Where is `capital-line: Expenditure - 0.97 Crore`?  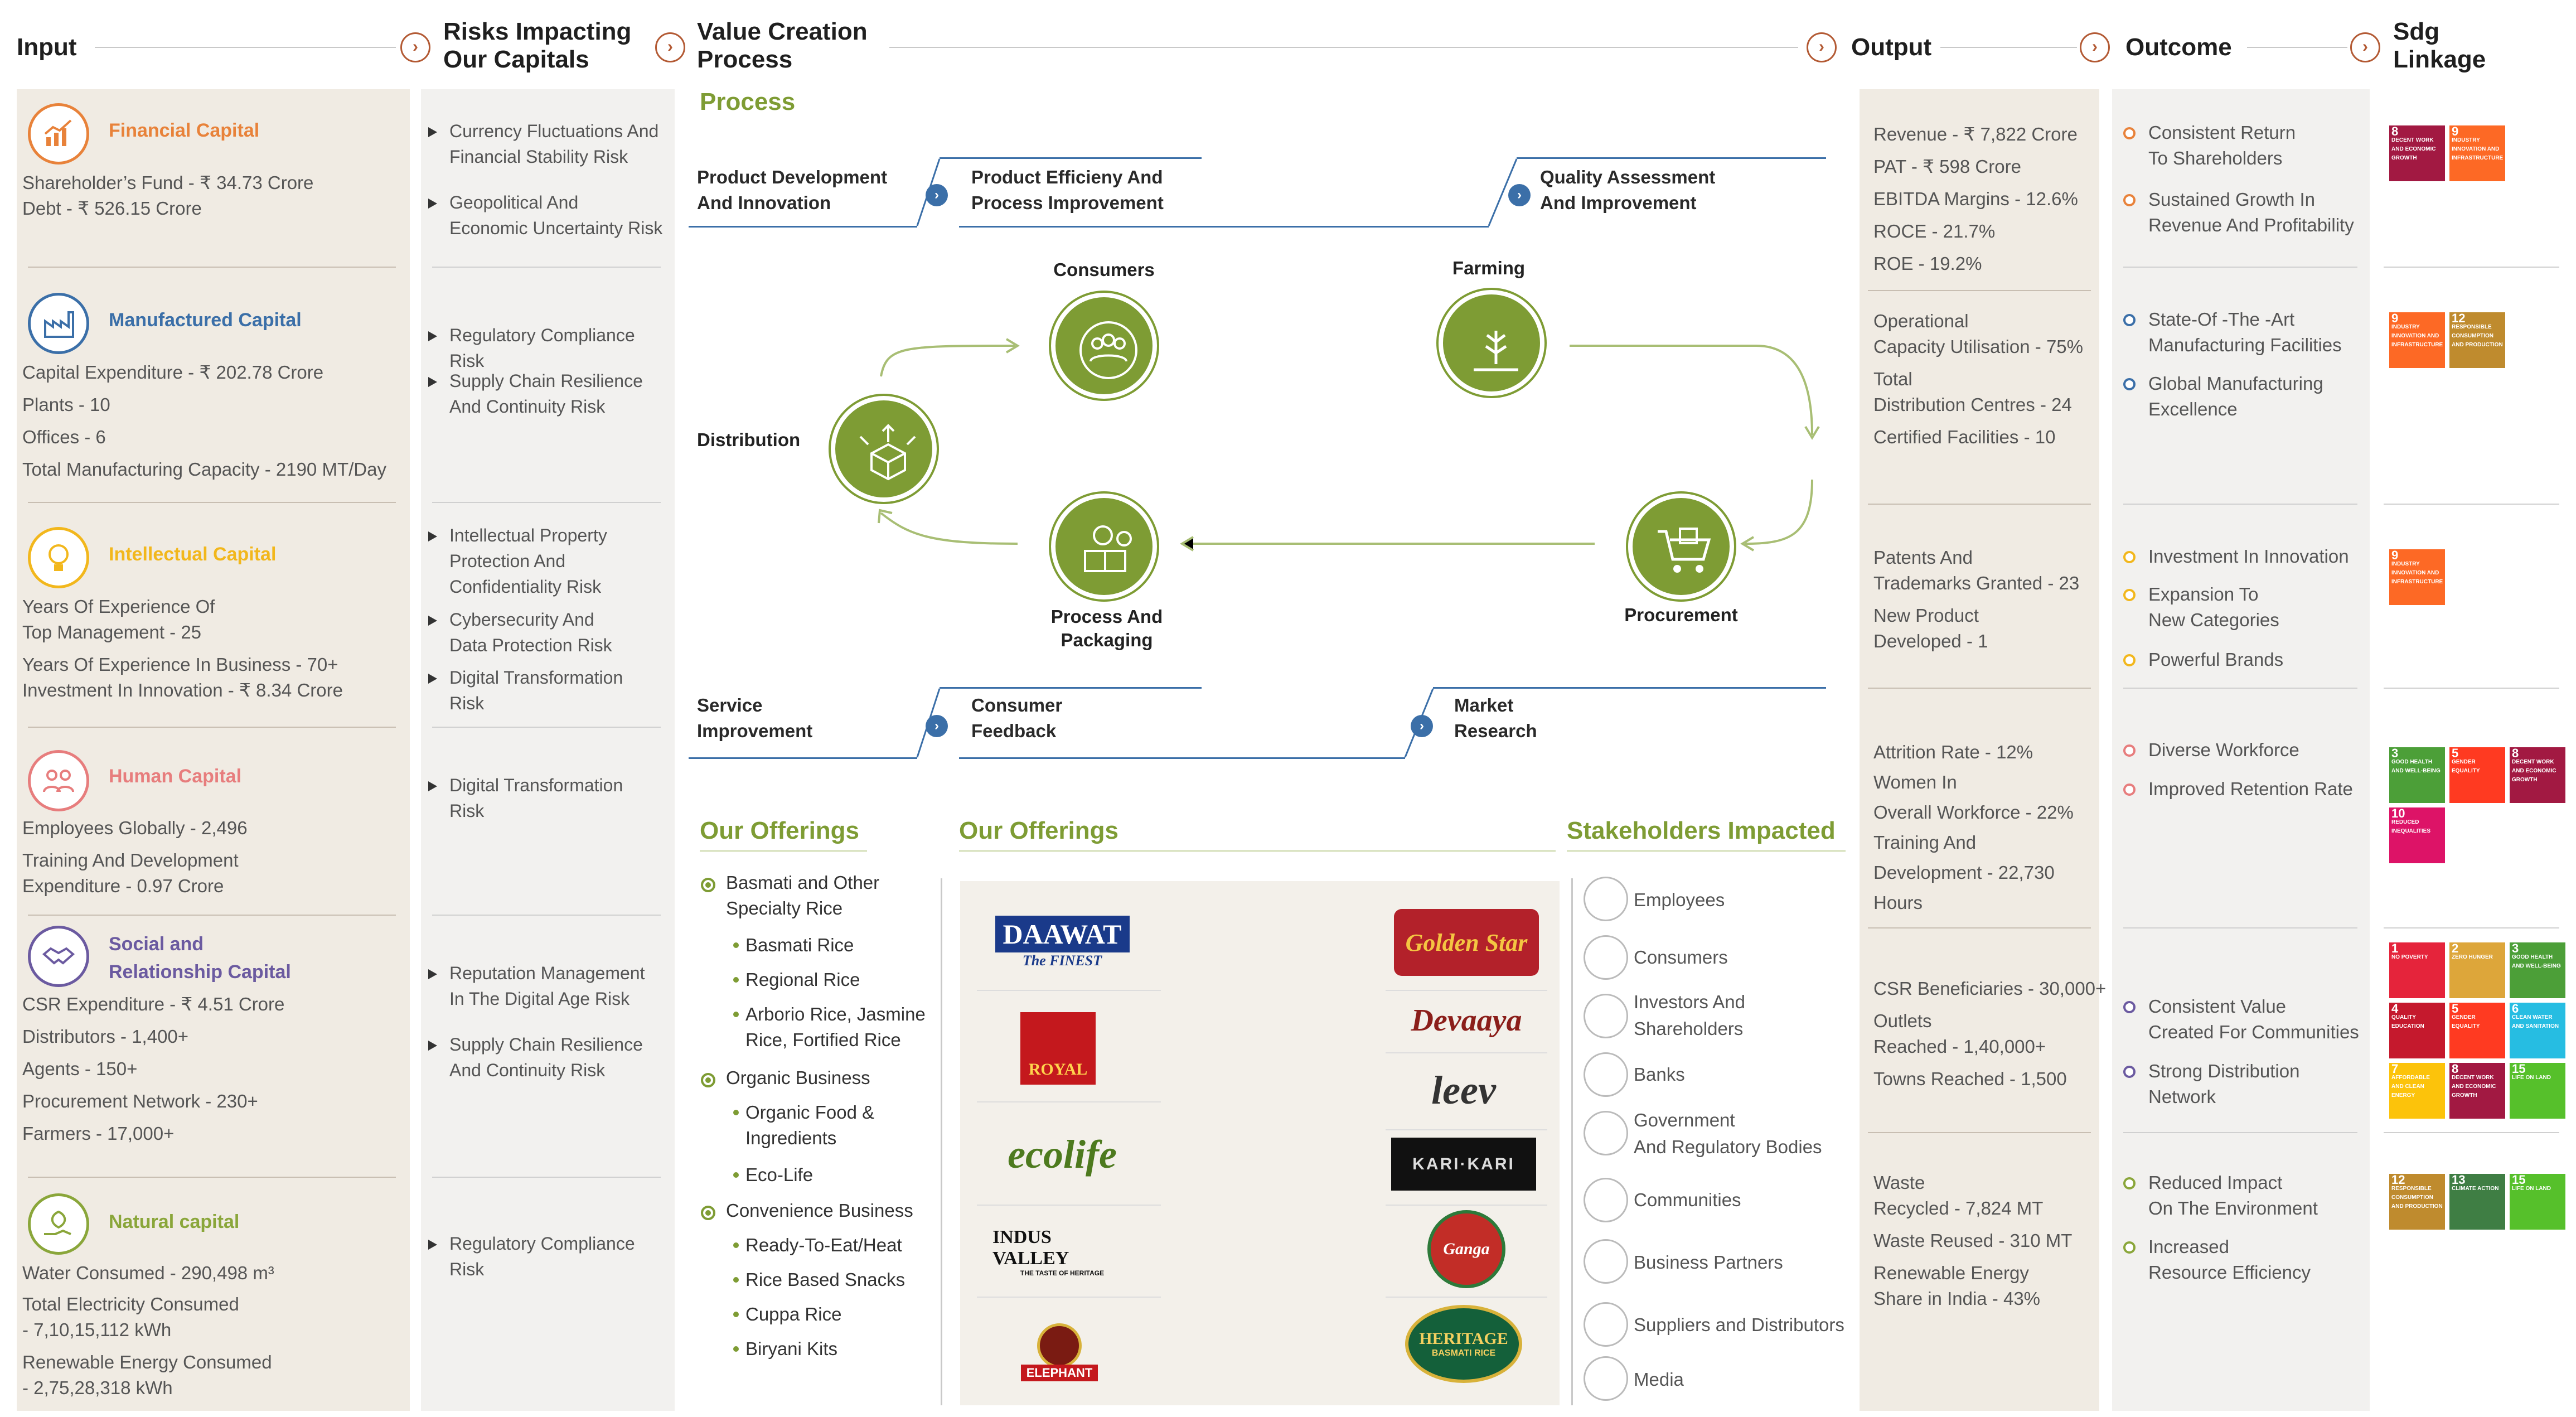
capital-line: Expenditure - 0.97 Crore is located at coordinates (123, 886).